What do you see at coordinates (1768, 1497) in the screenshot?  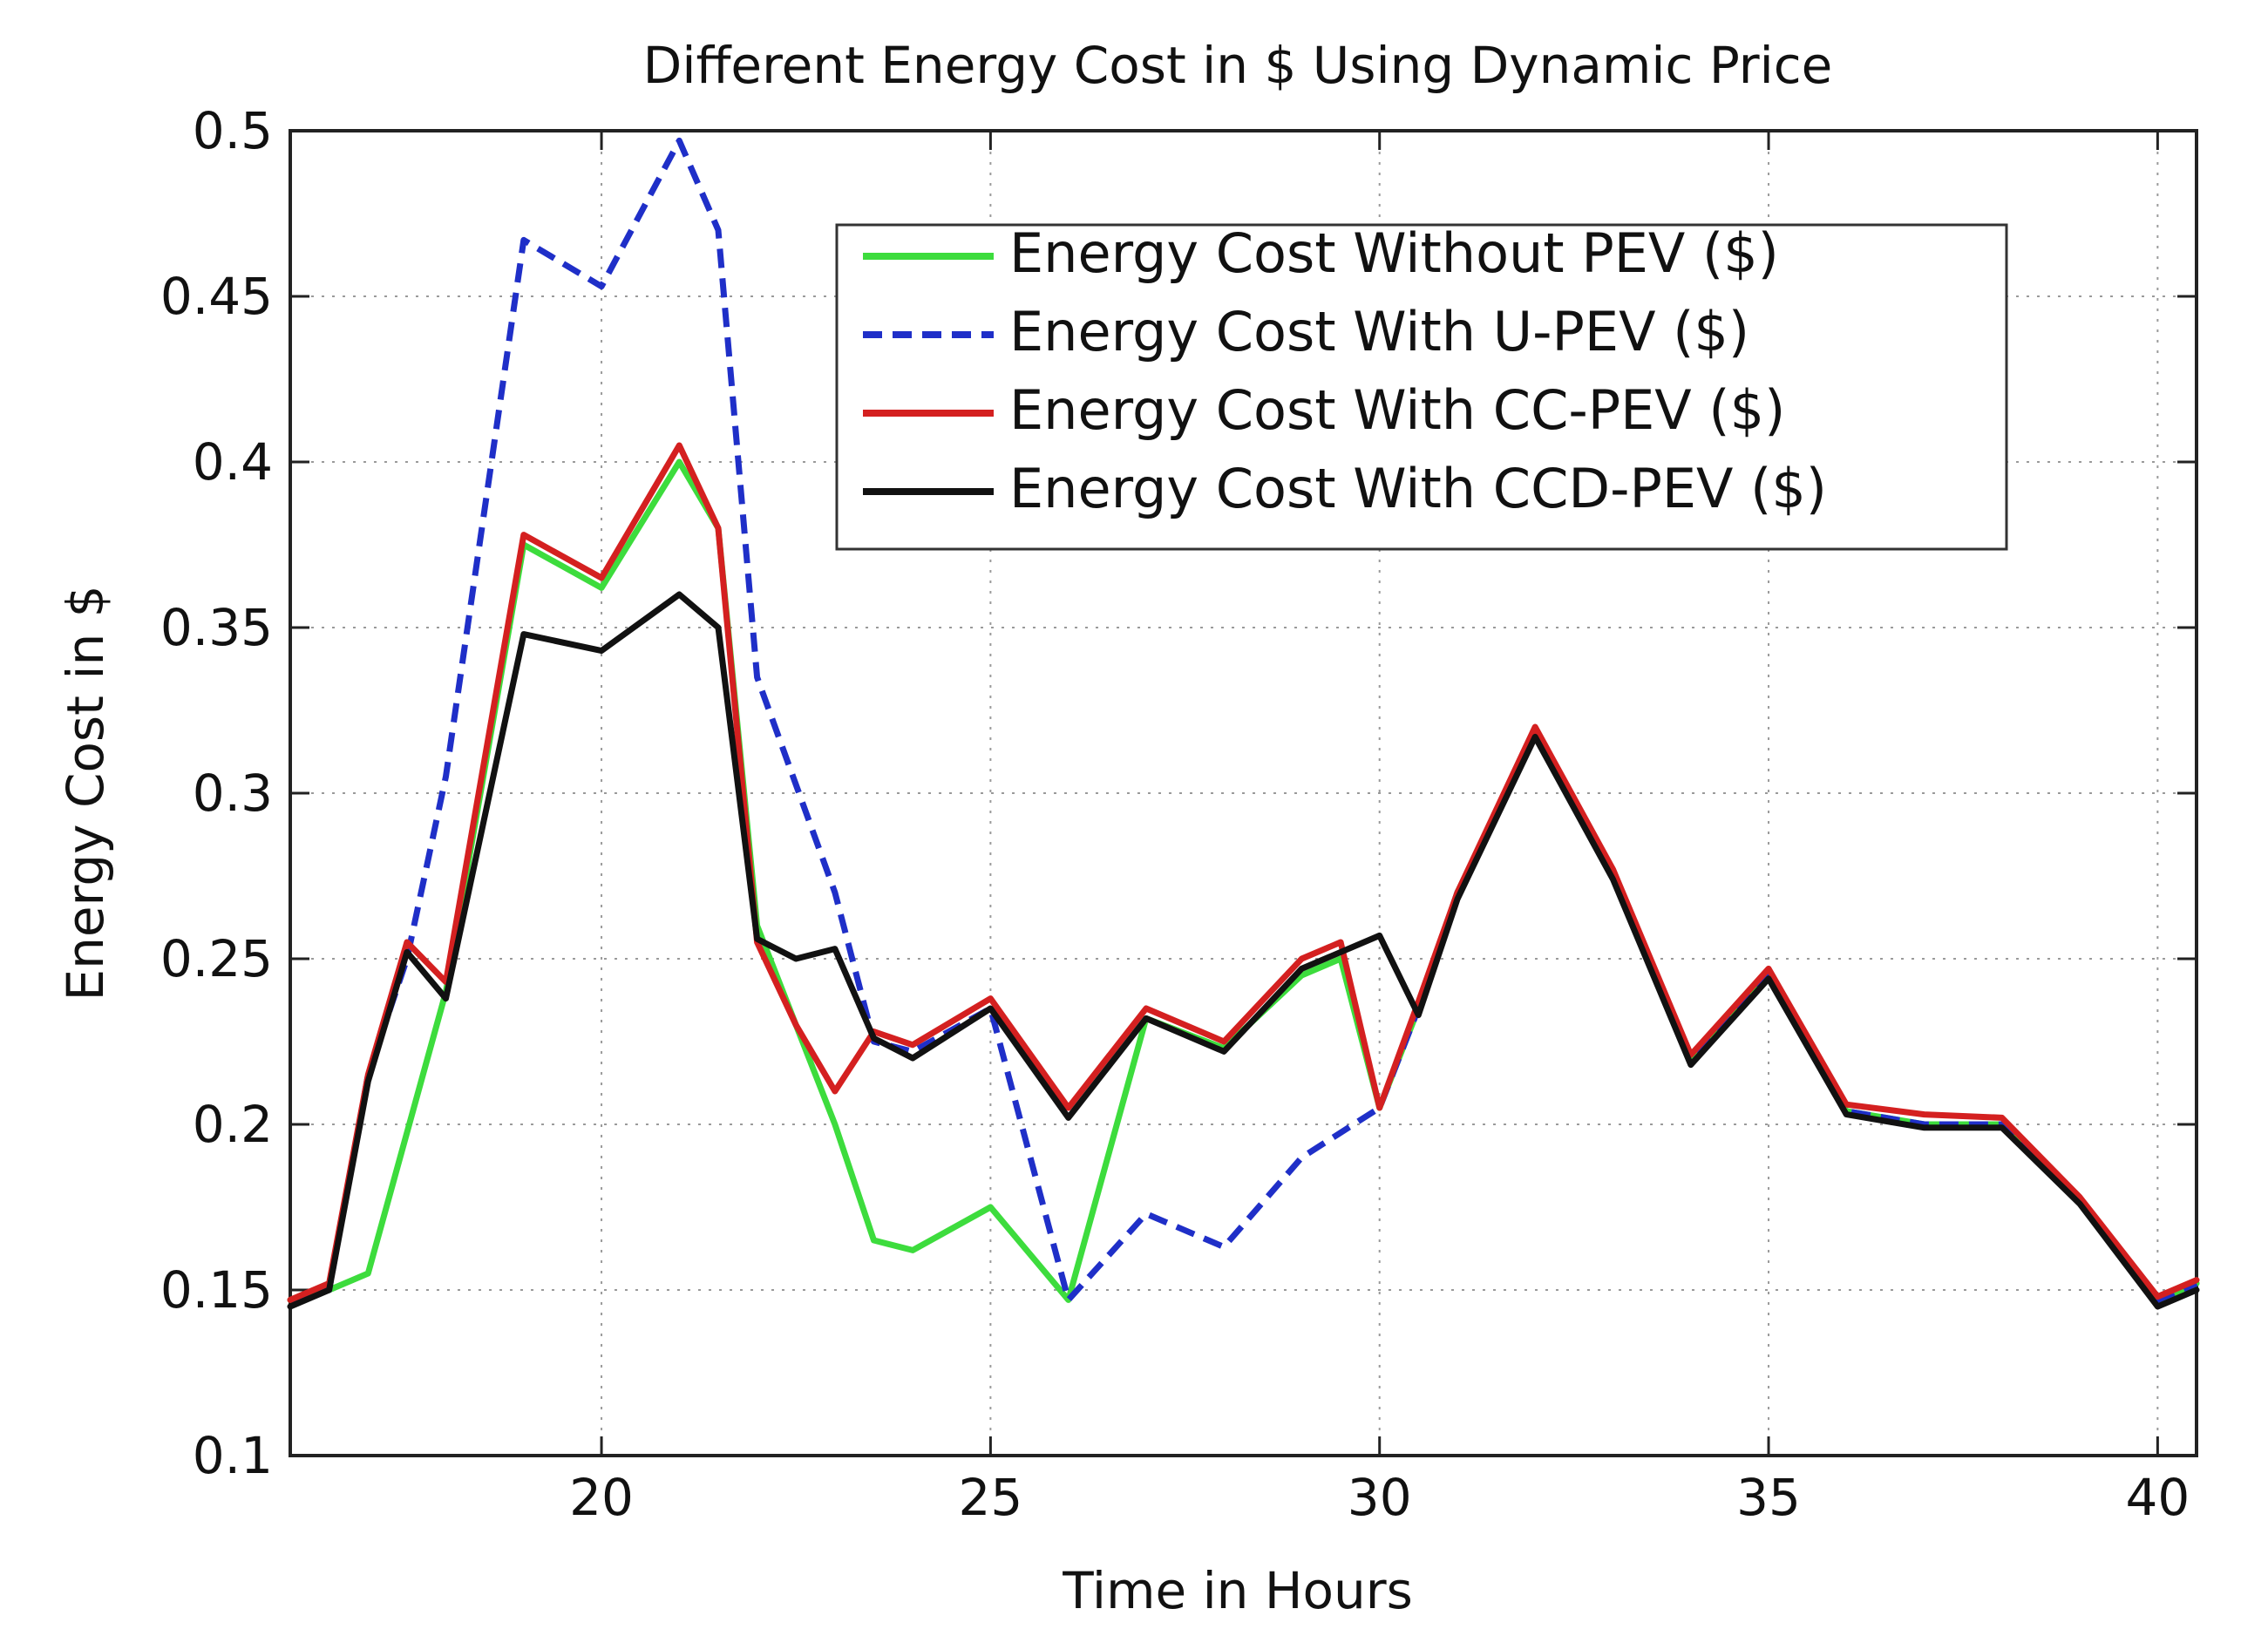 I see `x-tick-label: 35` at bounding box center [1768, 1497].